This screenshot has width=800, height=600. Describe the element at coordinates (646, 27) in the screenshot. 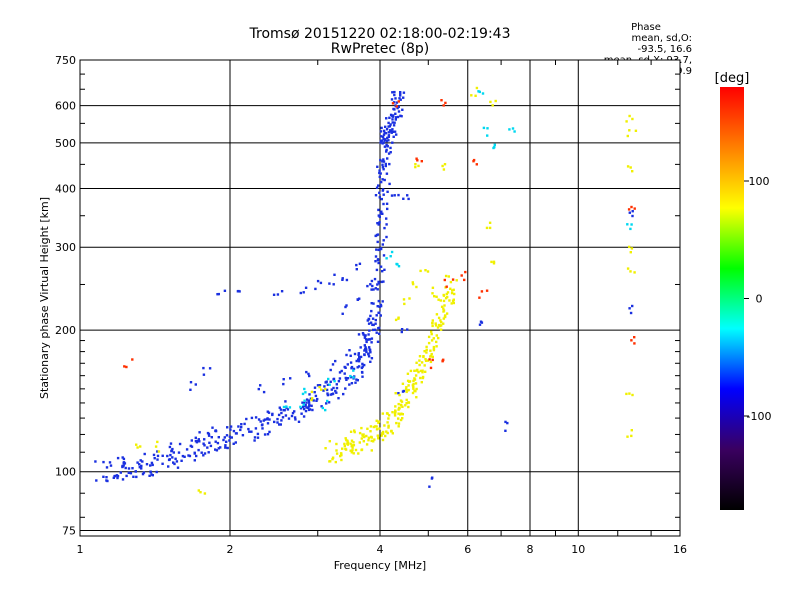

I see `phase-header: Phase` at that location.